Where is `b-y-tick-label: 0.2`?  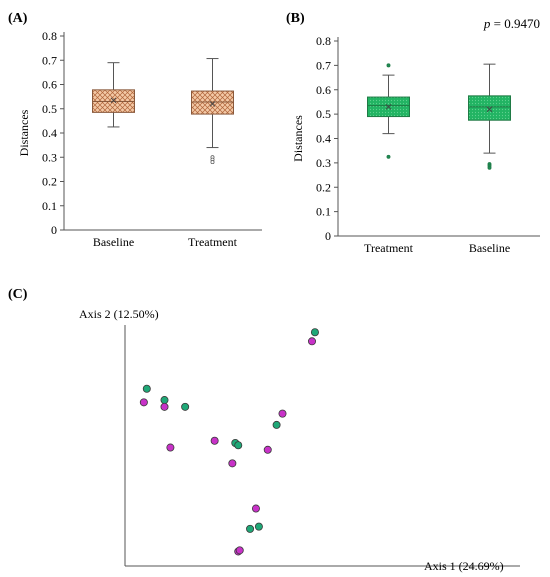 b-y-tick-label: 0.2 is located at coordinates (323, 187).